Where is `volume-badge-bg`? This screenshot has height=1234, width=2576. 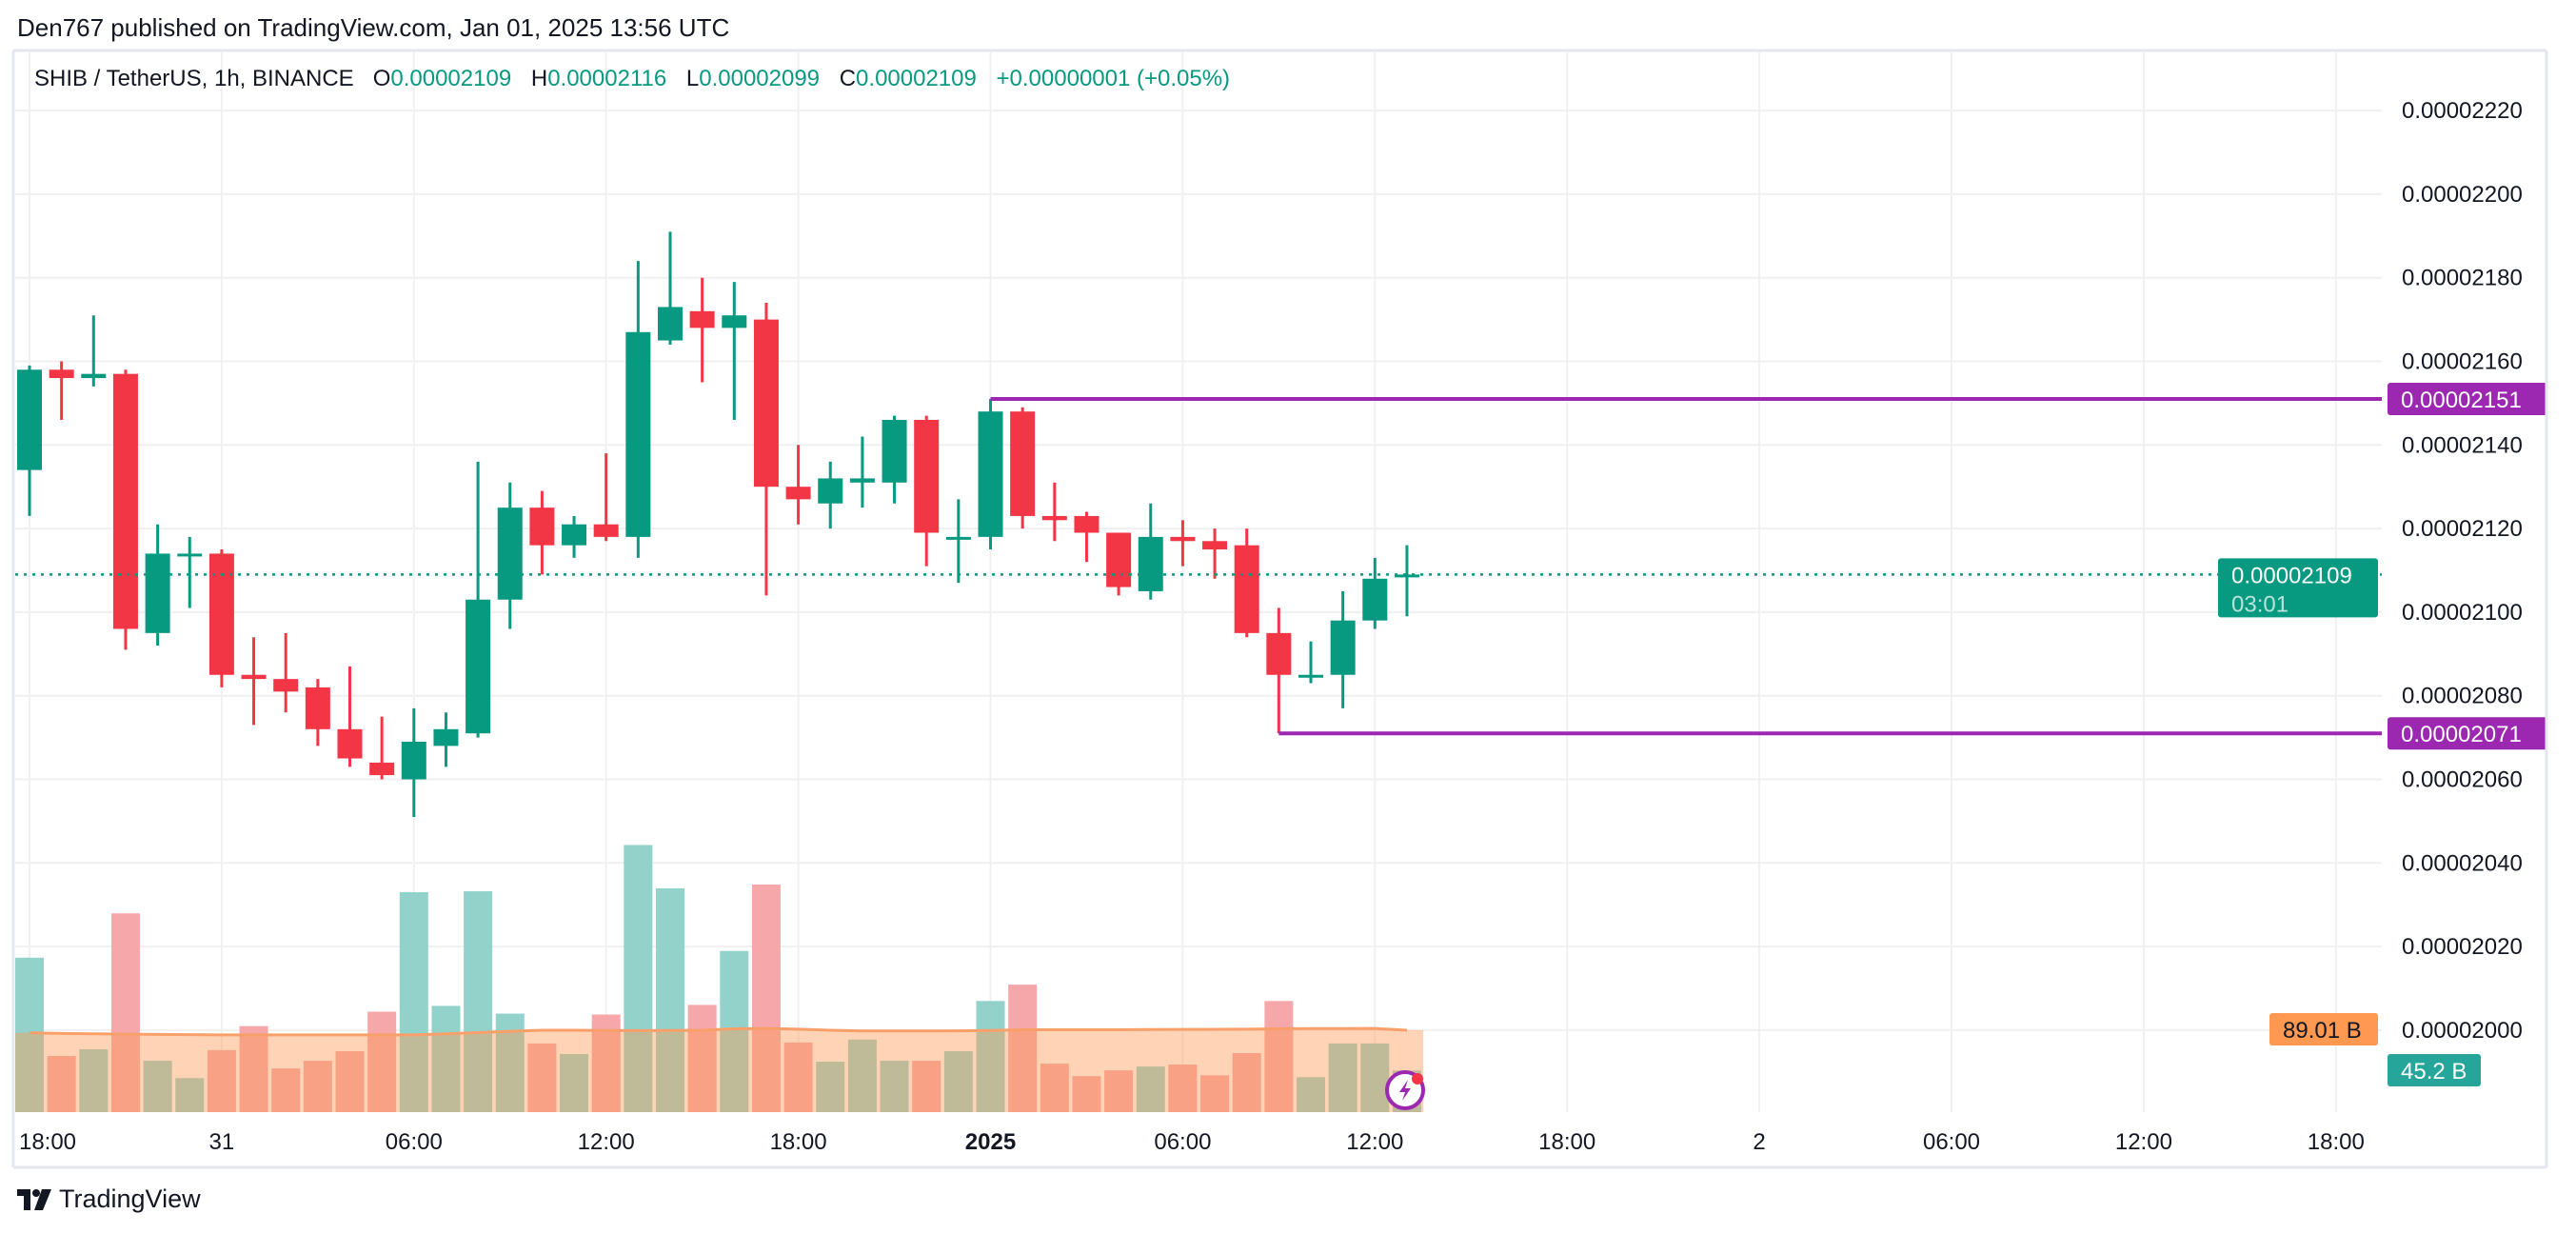
volume-badge-bg is located at coordinates (2434, 1070).